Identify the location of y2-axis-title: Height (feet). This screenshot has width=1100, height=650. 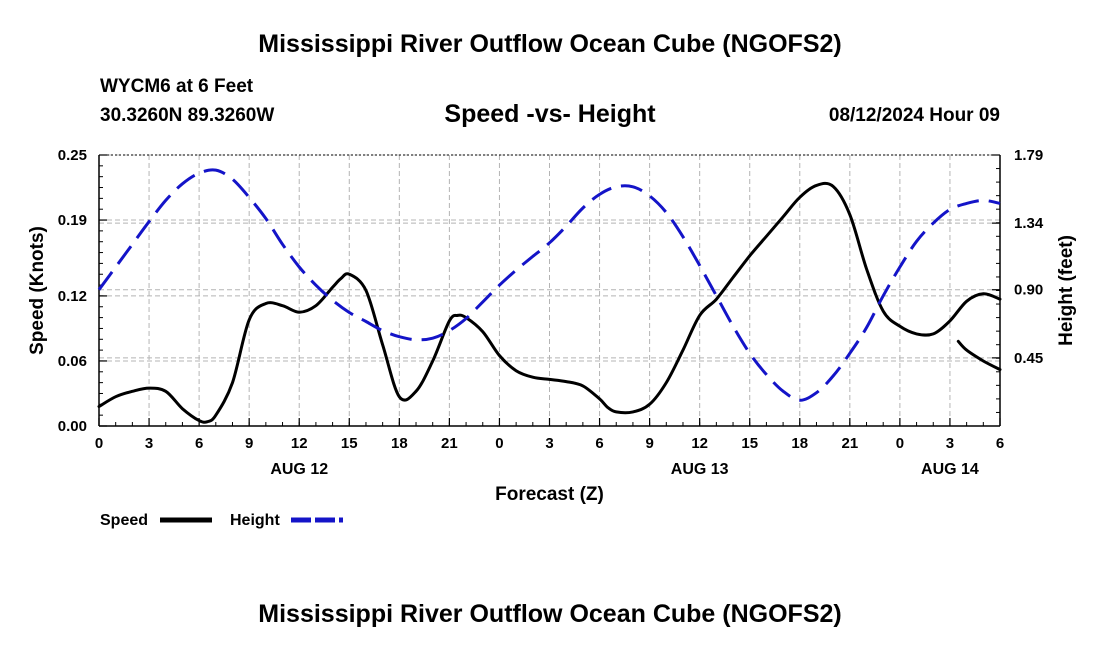
(1066, 290).